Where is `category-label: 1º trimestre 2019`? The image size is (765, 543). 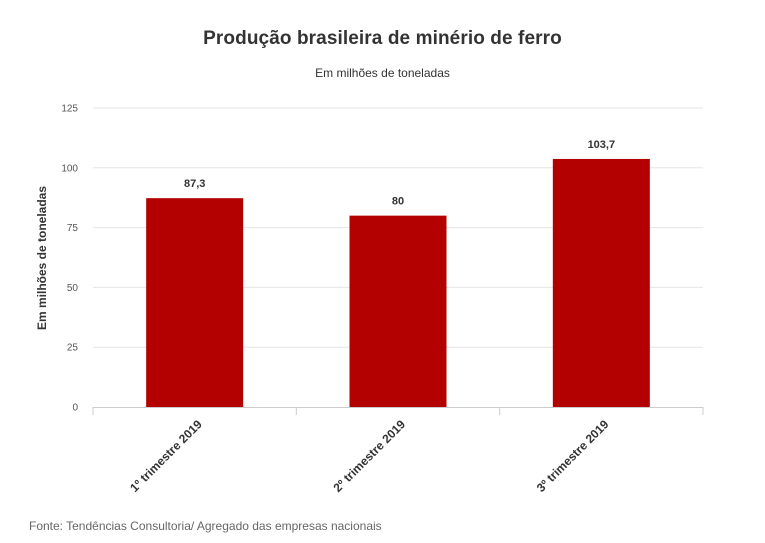 category-label: 1º trimestre 2019 is located at coordinates (166, 456).